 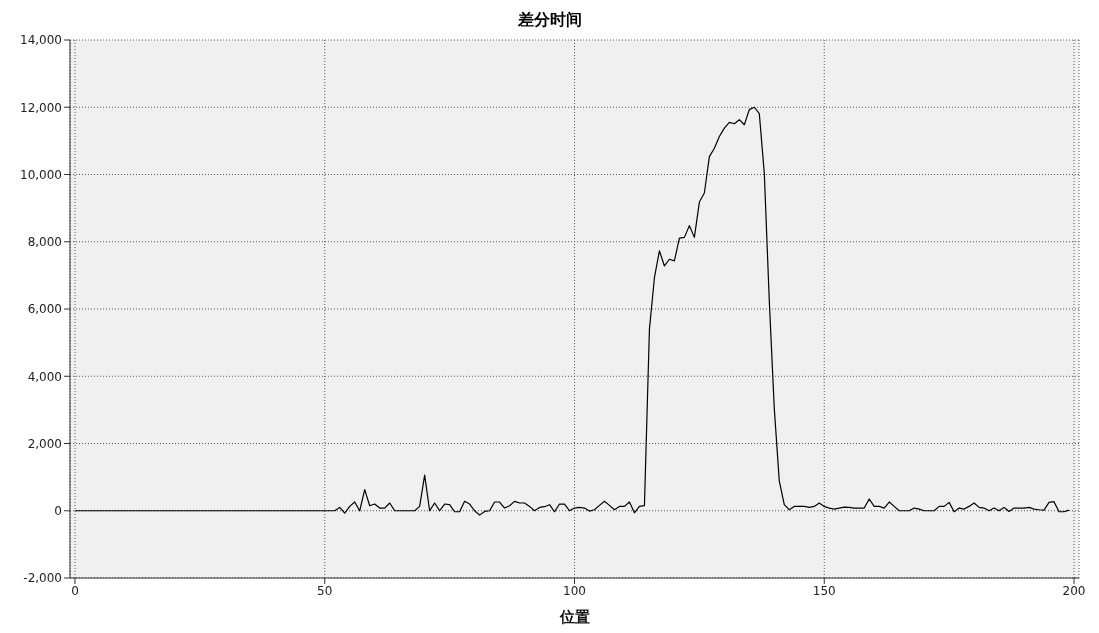 I want to click on x-axis-title: 位置, so click(x=574, y=617).